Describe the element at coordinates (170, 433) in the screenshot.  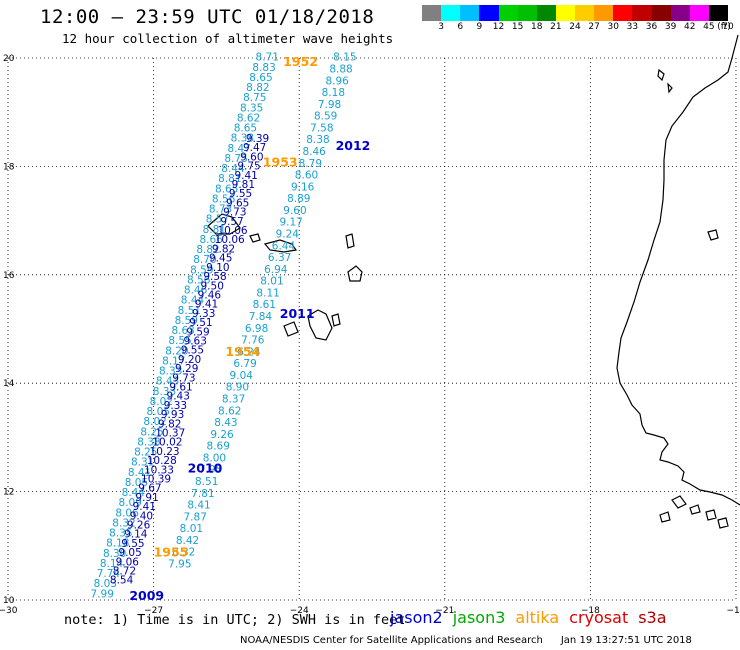
I see `wave-height-value: 10.37` at that location.